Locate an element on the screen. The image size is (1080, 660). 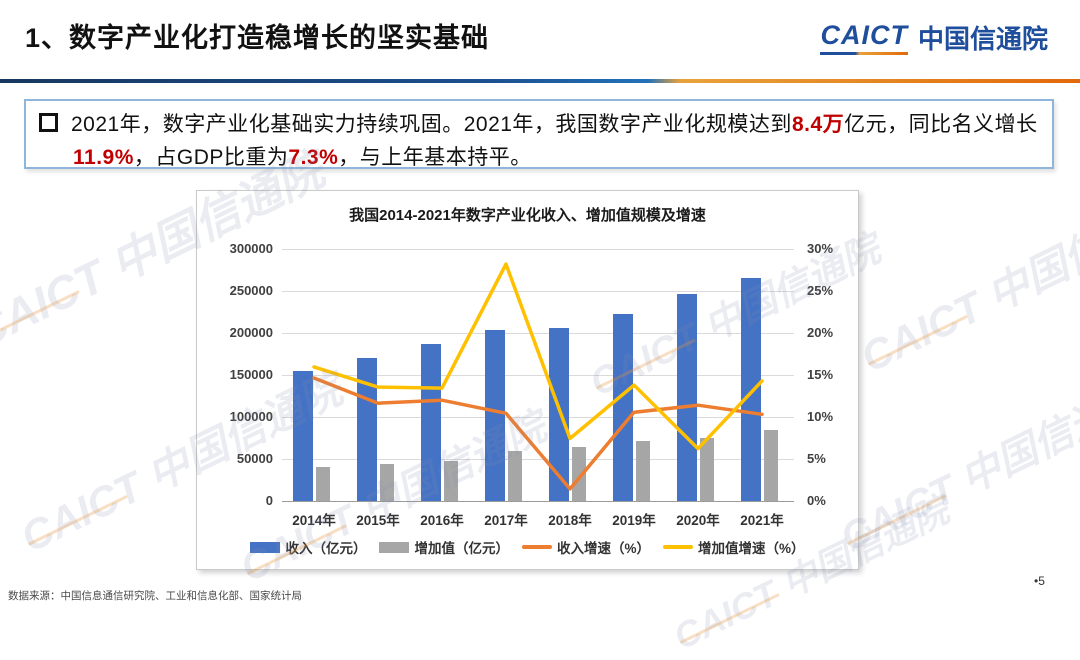
chart-legend: 收入（亿元） 增加值（亿元） 收入增速（%） 增加值增速（%） is located at coordinates (527, 547).